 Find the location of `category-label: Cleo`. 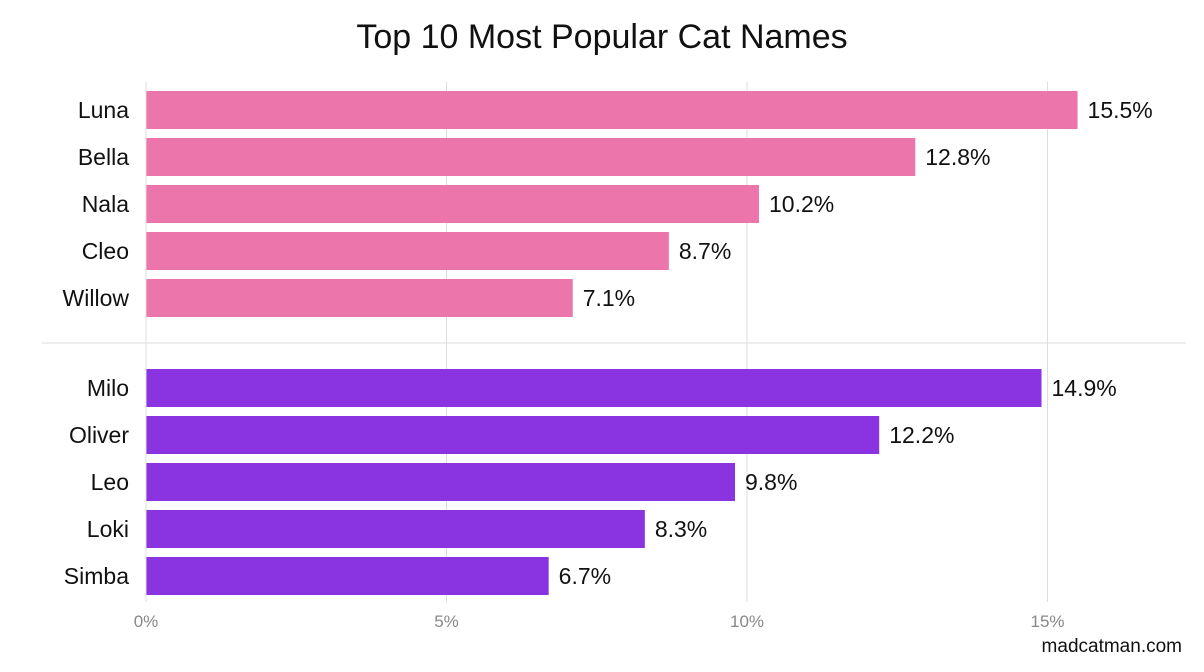

category-label: Cleo is located at coordinates (105, 251).